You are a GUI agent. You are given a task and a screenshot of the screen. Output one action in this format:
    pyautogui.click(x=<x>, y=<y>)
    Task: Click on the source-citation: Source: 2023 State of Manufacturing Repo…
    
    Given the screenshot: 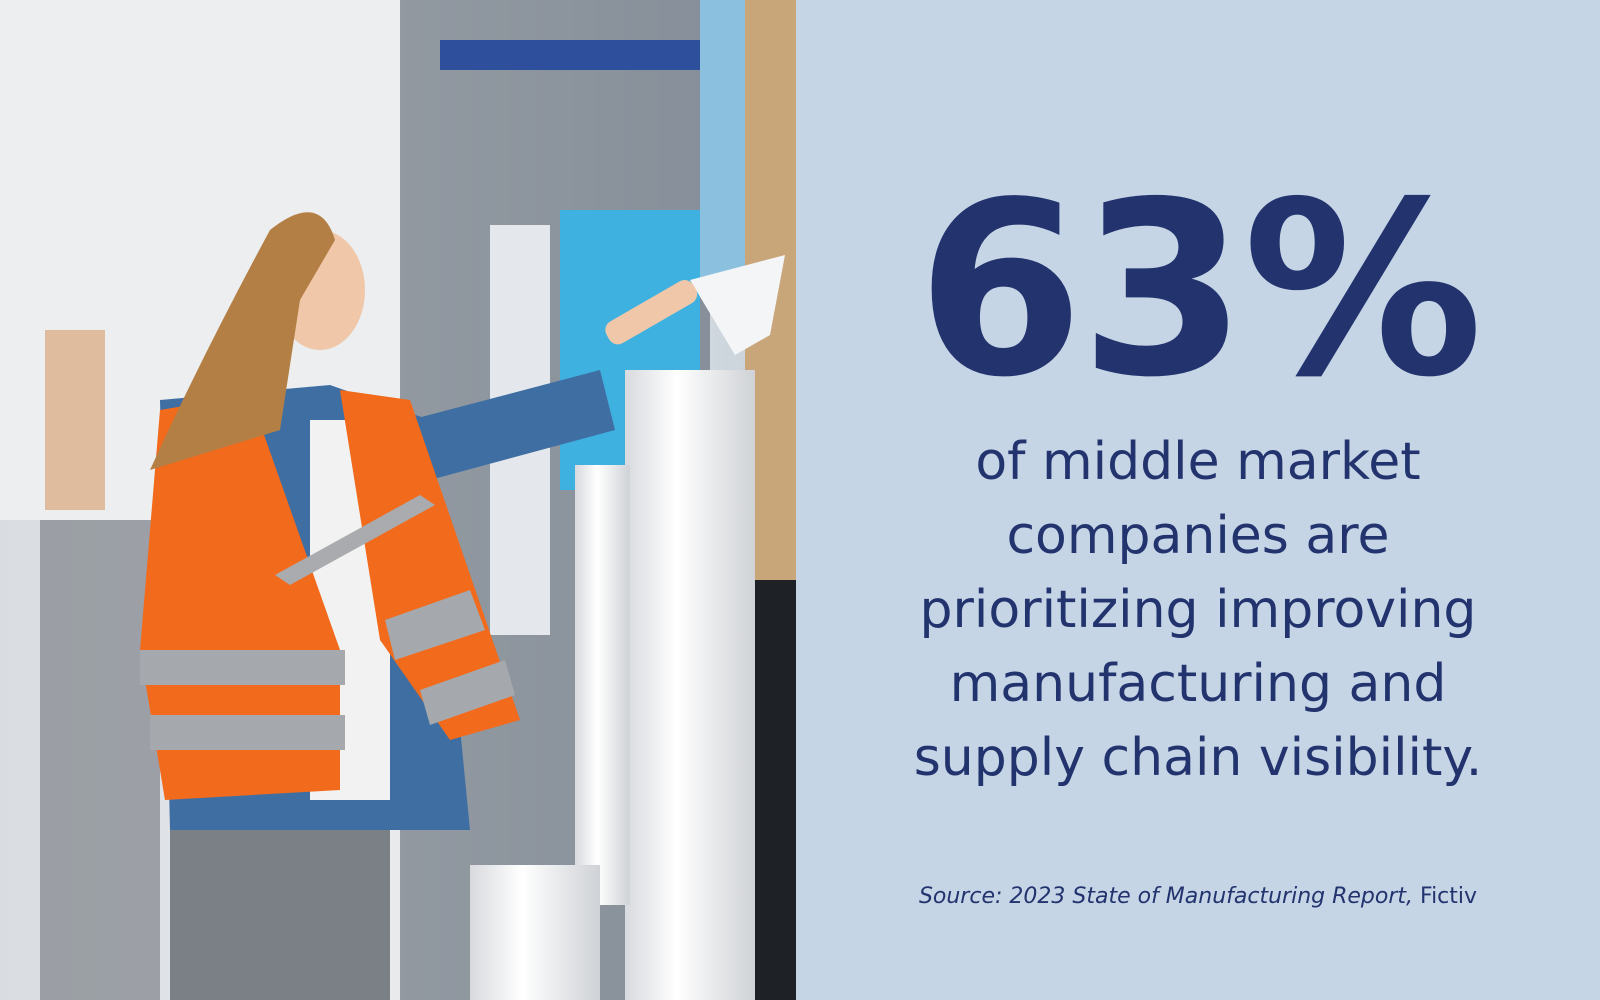 What is the action you would take?
    pyautogui.click(x=1166, y=896)
    